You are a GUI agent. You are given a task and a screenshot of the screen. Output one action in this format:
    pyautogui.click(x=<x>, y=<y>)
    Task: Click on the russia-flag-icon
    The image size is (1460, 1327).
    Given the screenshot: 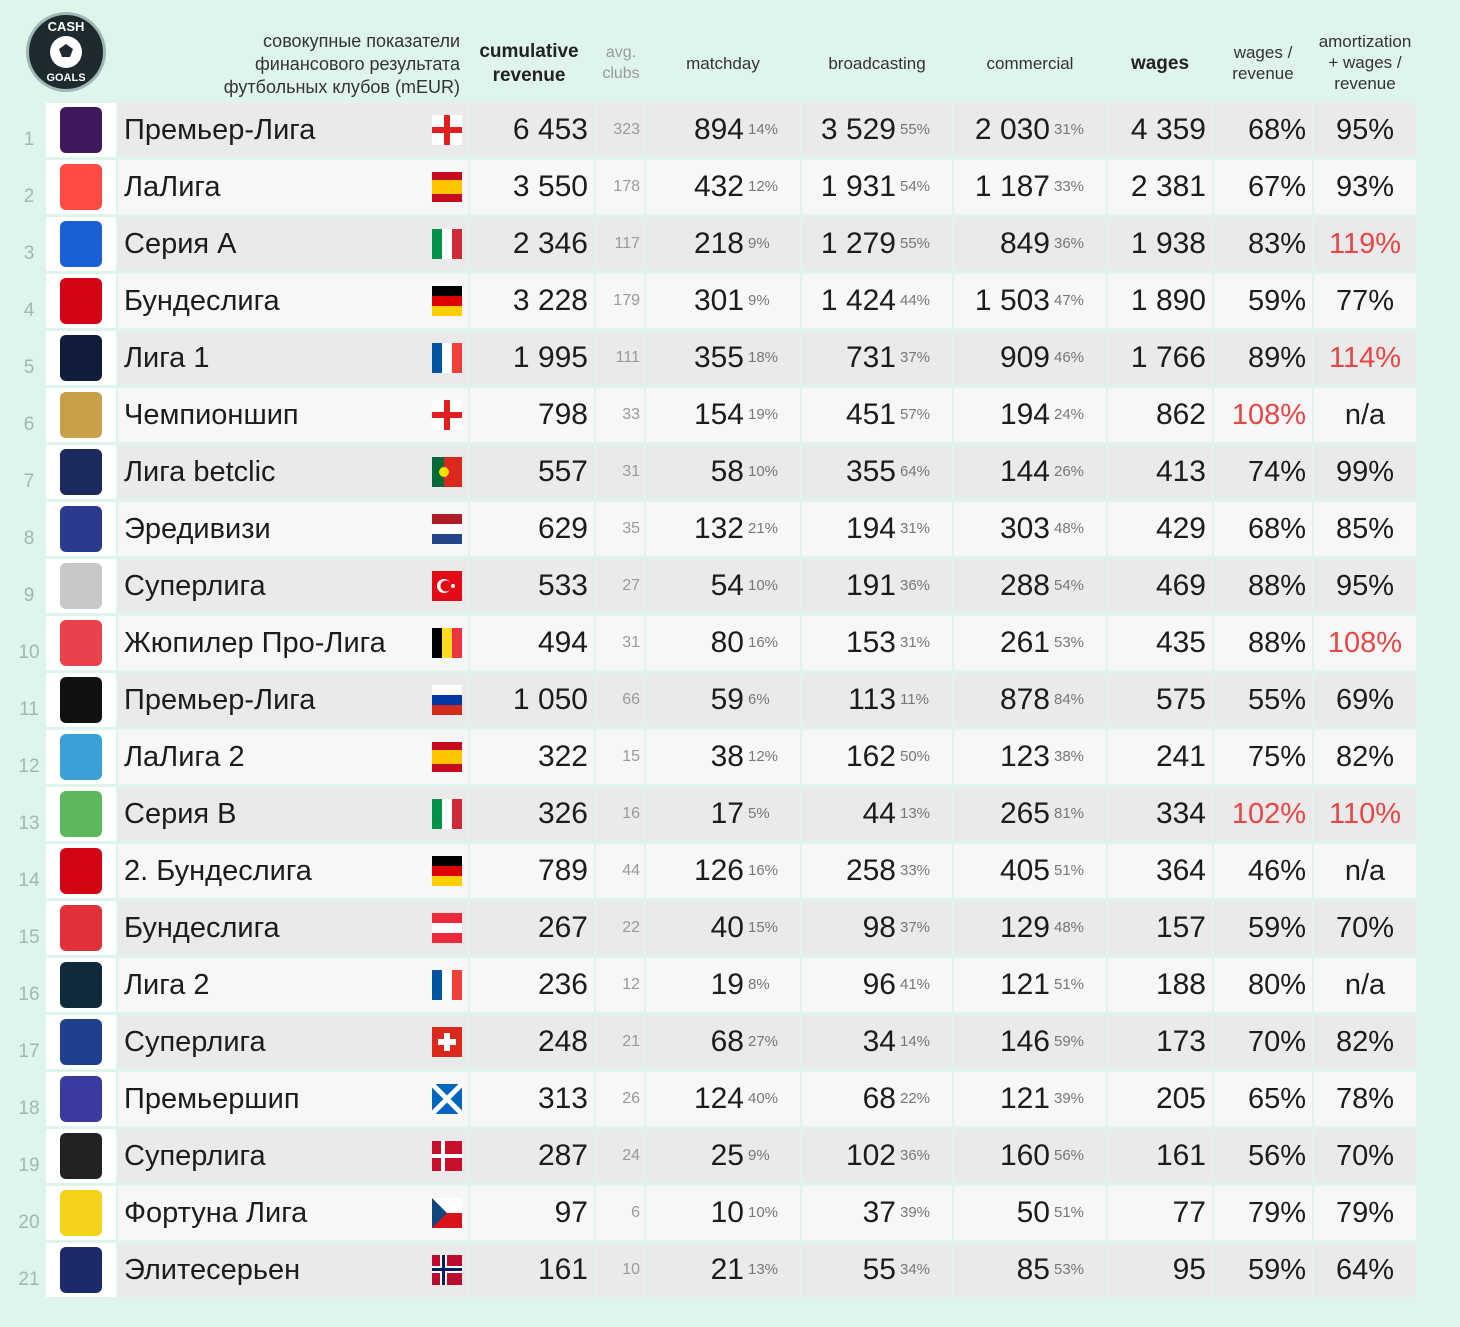 What is the action you would take?
    pyautogui.click(x=447, y=700)
    